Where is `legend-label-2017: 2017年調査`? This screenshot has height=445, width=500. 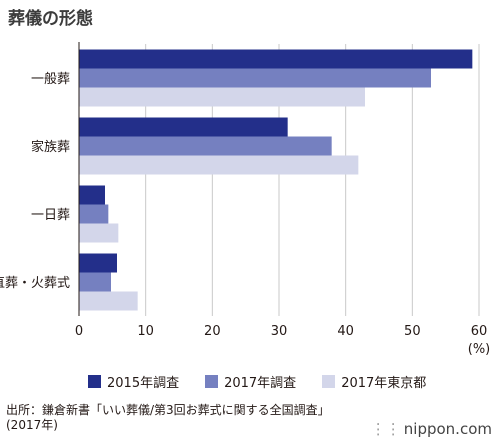
legend-label-2017: 2017年調査 is located at coordinates (260, 383).